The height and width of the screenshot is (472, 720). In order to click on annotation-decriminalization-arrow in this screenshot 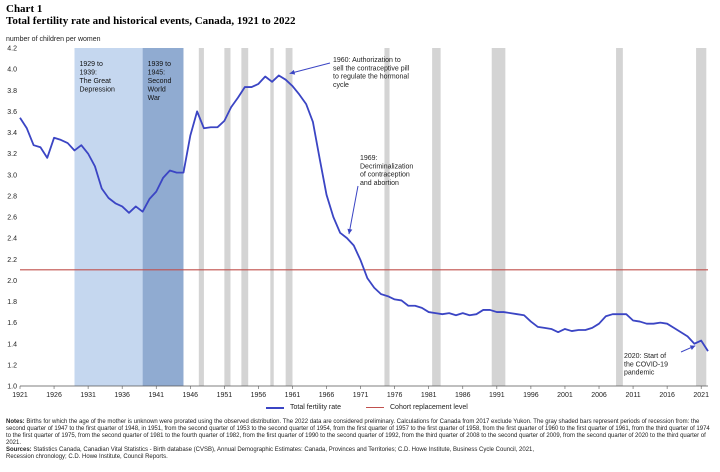, I will do `click(353, 210)`.